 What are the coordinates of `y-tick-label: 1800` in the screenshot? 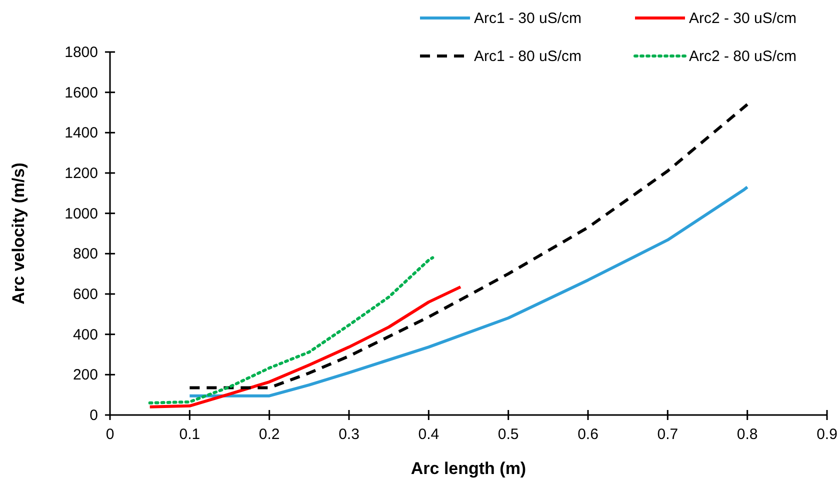 It's located at (81, 52).